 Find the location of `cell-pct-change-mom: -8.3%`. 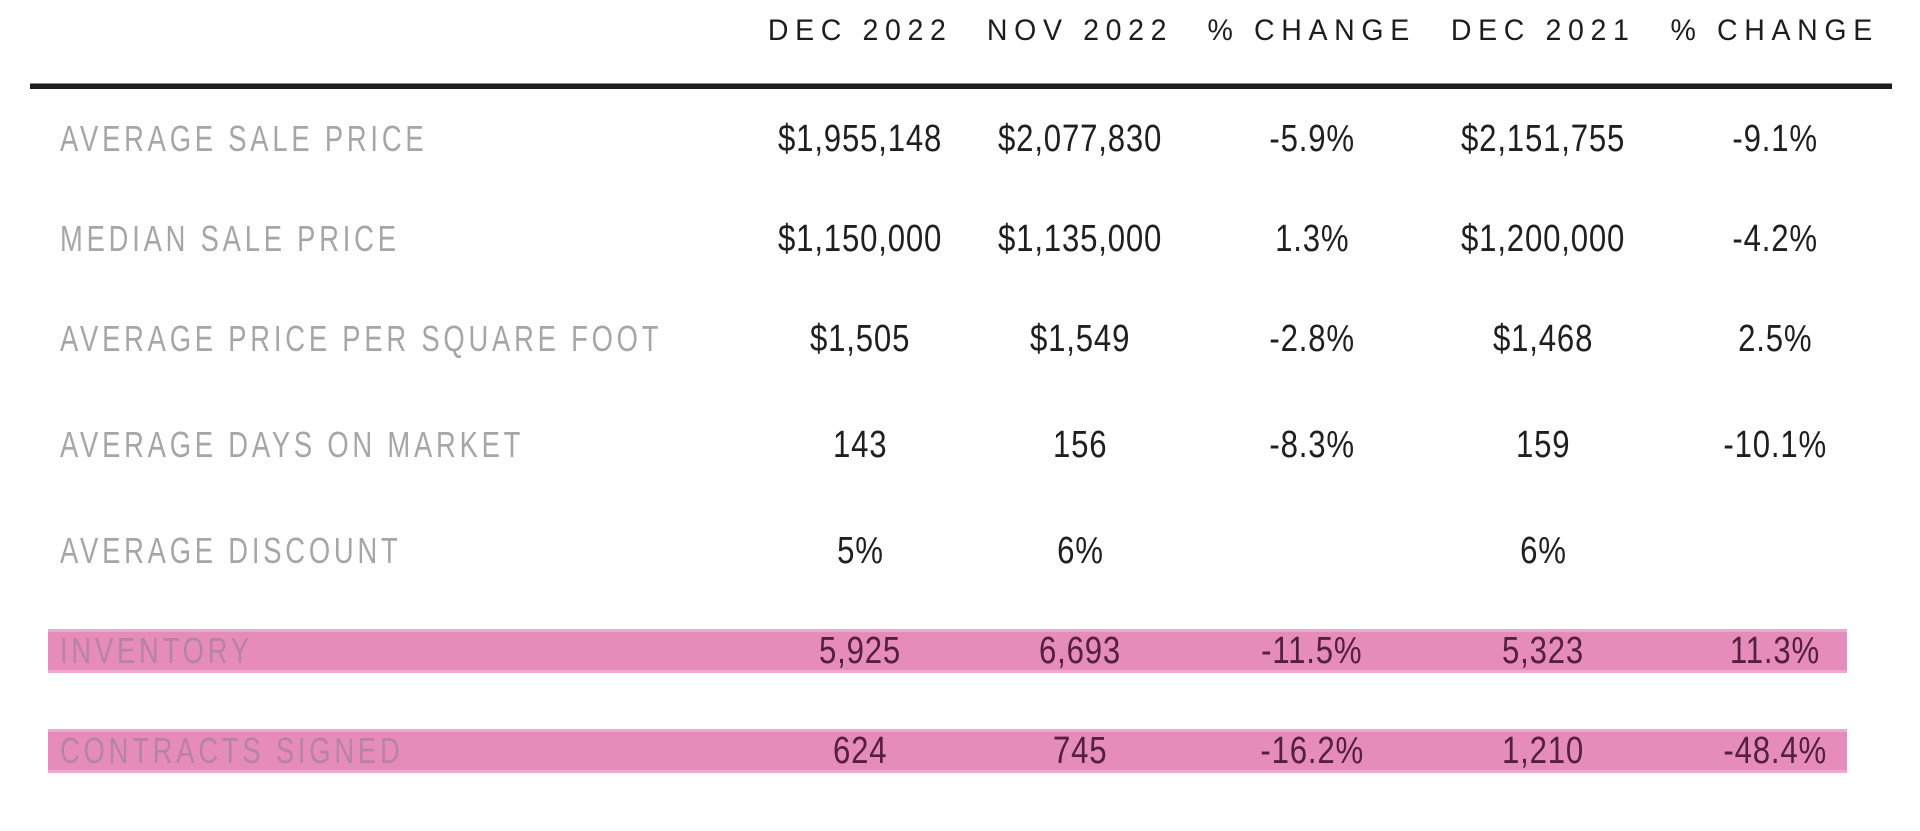

cell-pct-change-mom: -8.3% is located at coordinates (1312, 445).